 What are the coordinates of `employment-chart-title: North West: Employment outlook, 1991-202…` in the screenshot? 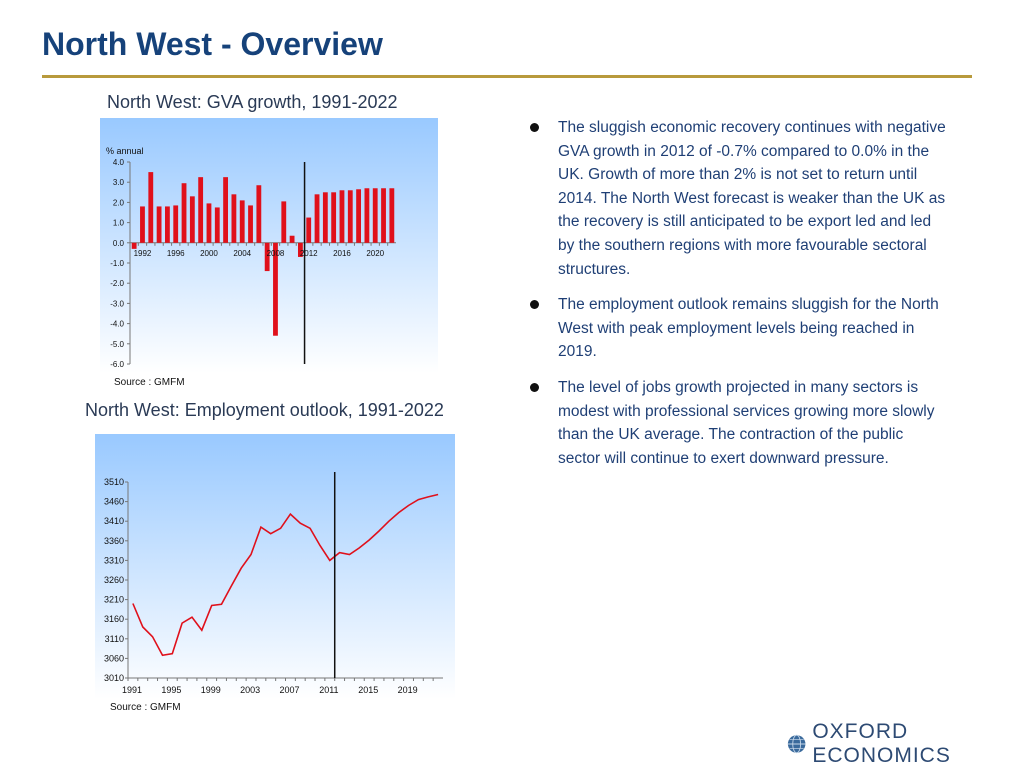 It's located at (264, 410).